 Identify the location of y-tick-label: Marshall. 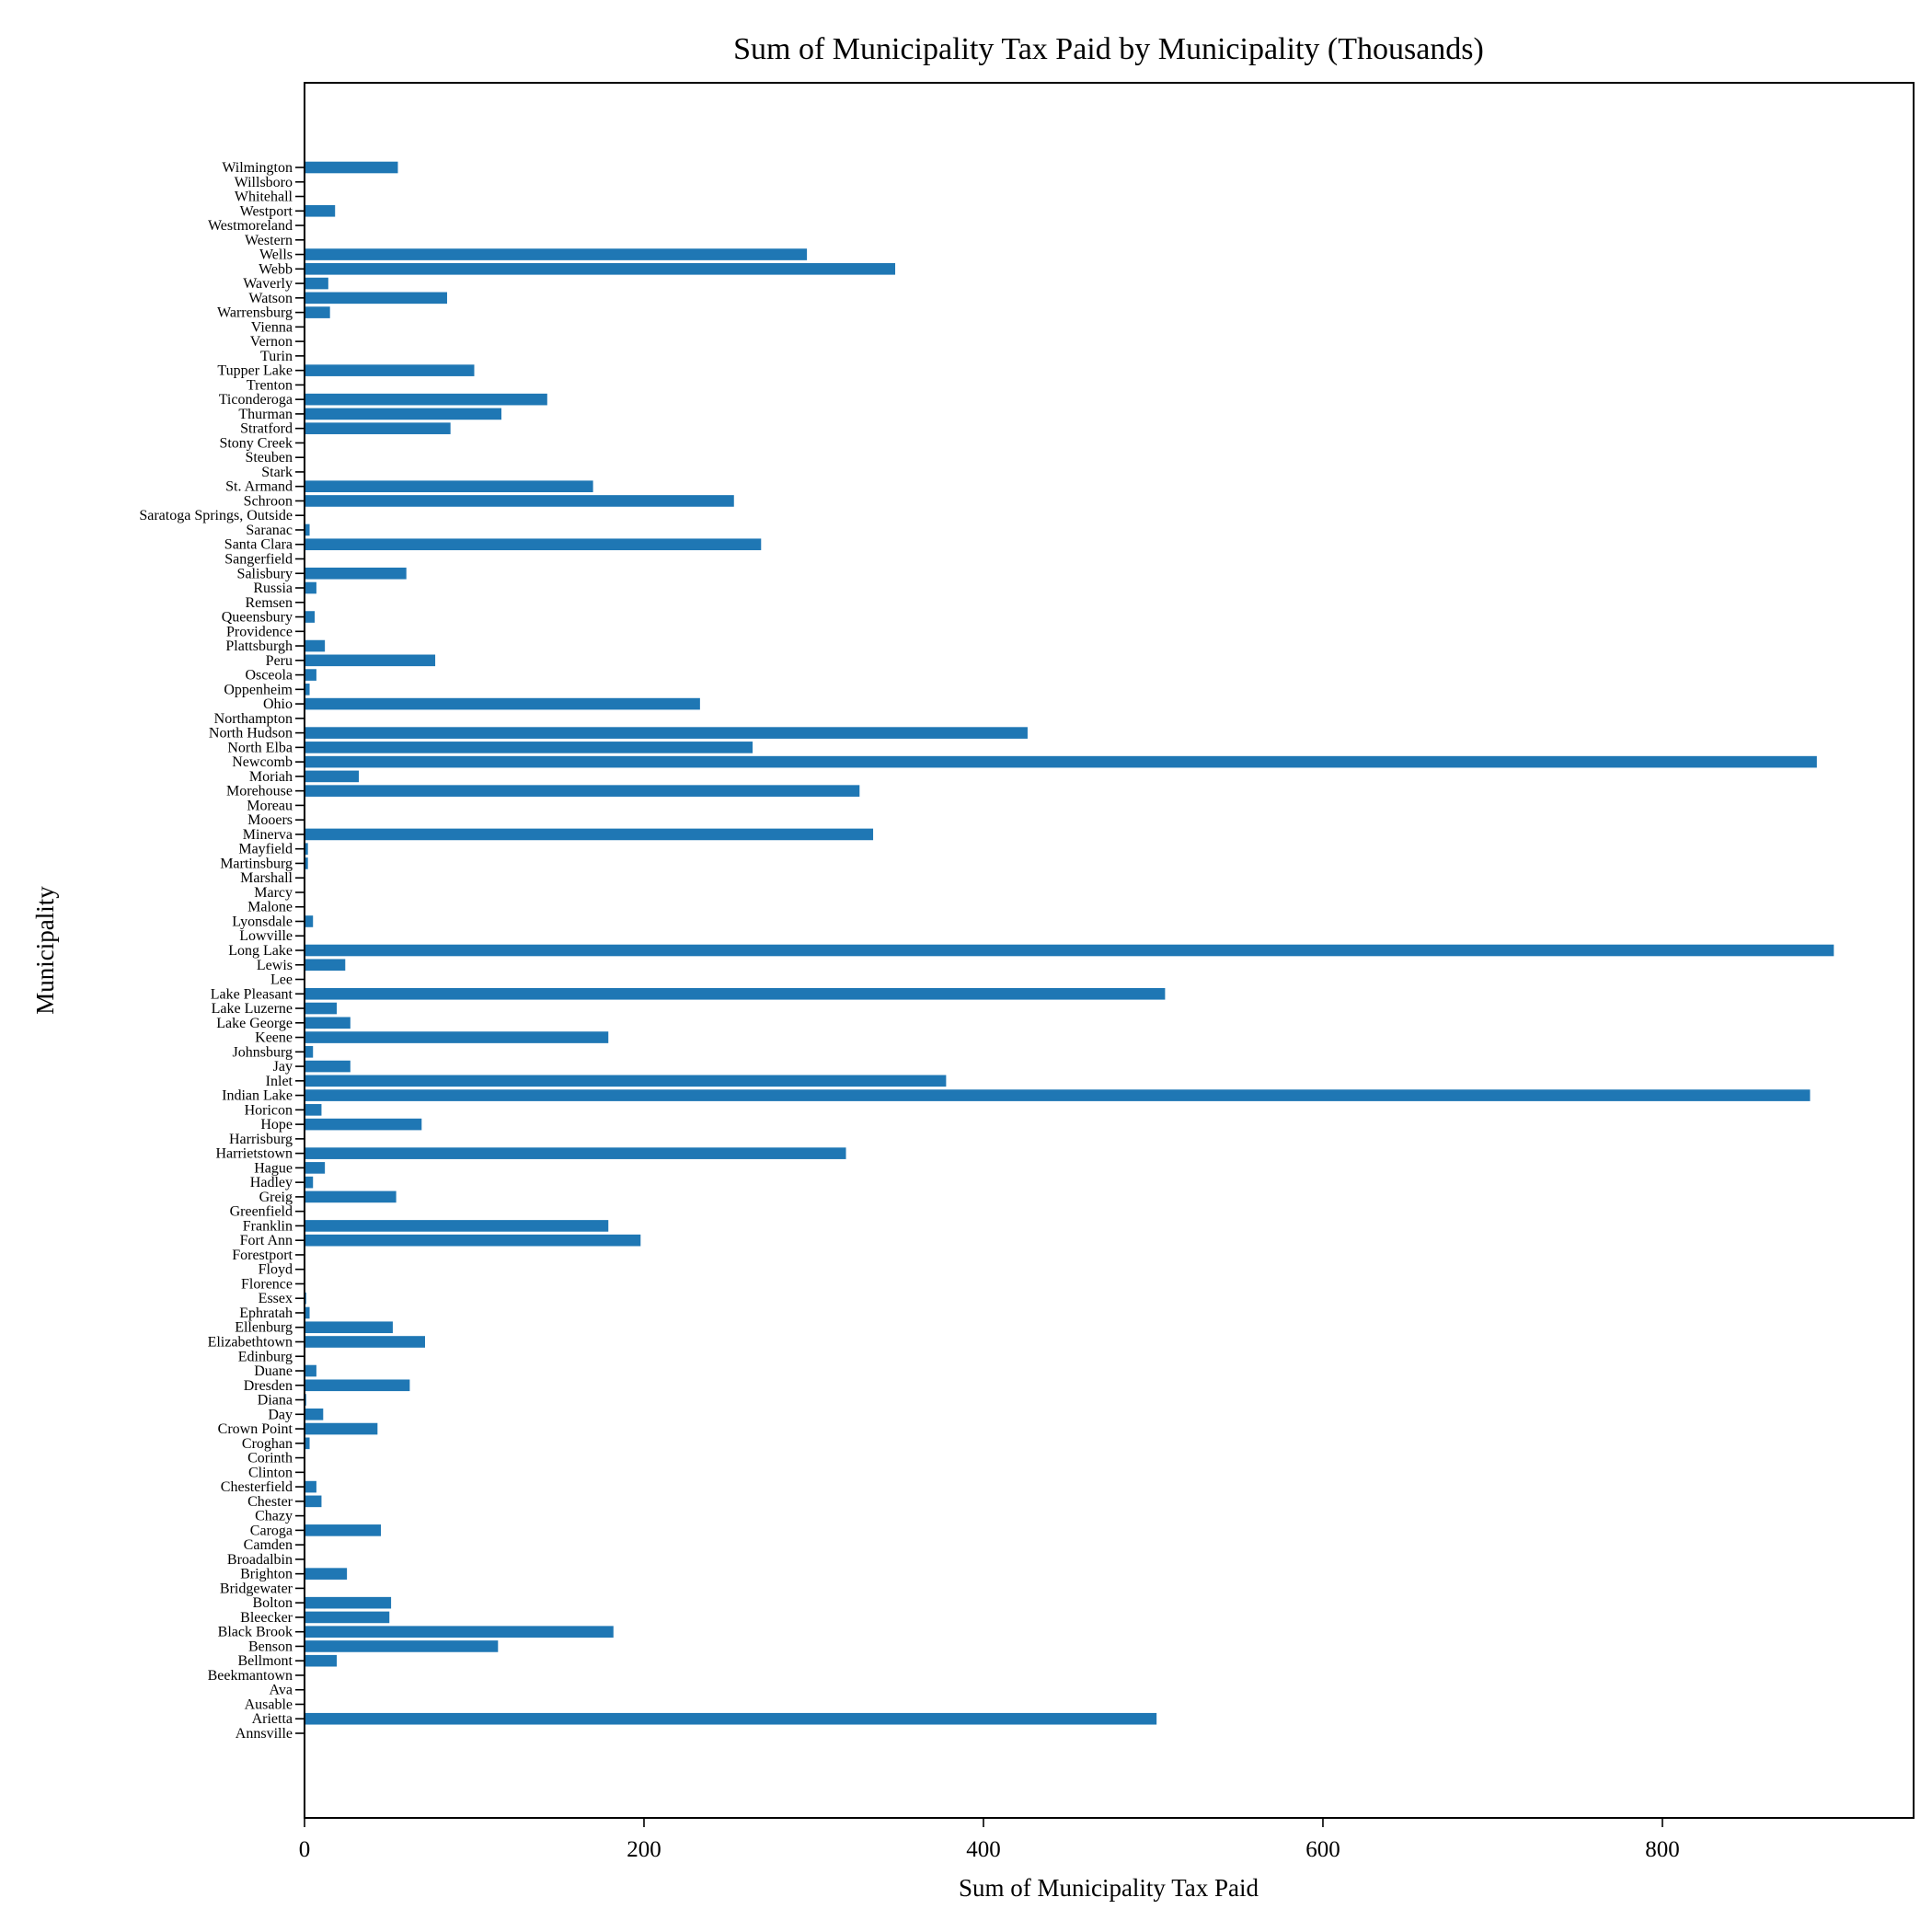
(266, 878).